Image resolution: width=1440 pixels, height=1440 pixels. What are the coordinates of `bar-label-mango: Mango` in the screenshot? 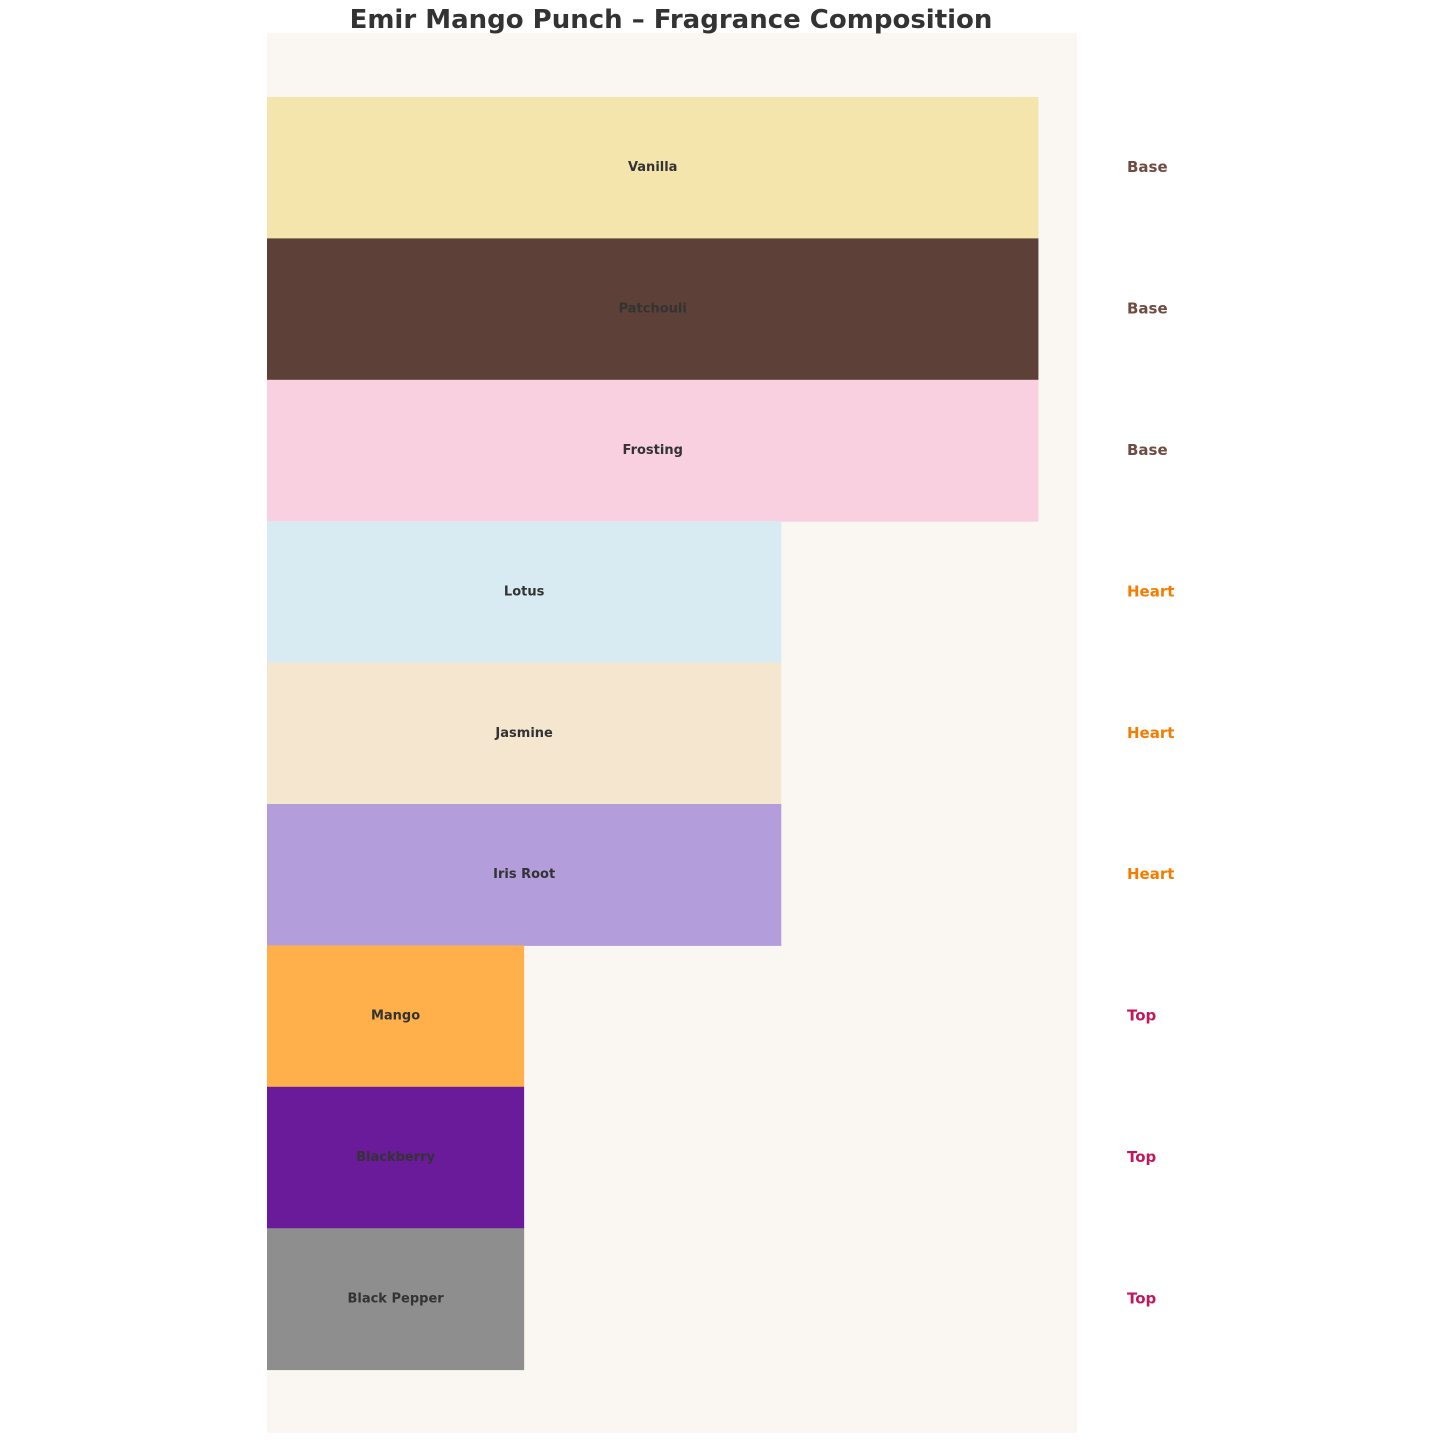 It's located at (395, 1016).